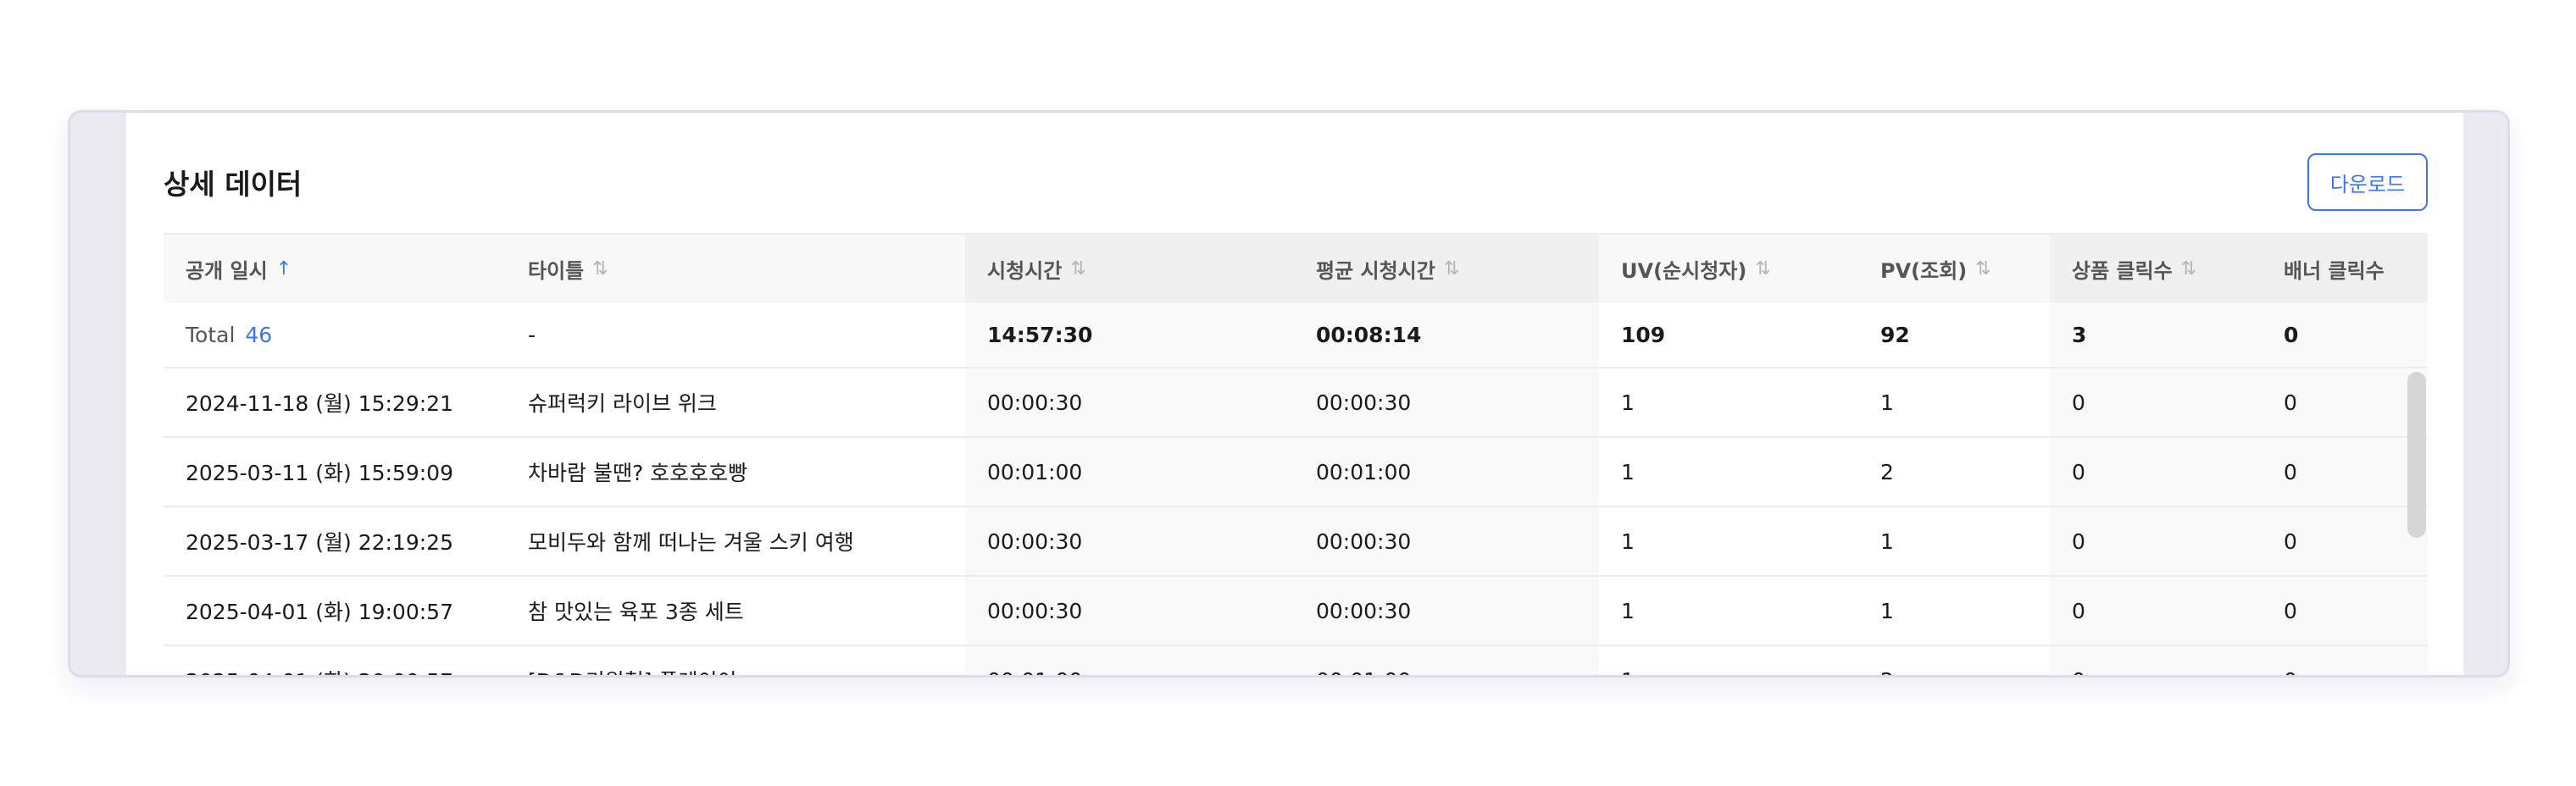 Image resolution: width=2576 pixels, height=786 pixels. I want to click on column-header: 공개 일시 ↑, so click(335, 268).